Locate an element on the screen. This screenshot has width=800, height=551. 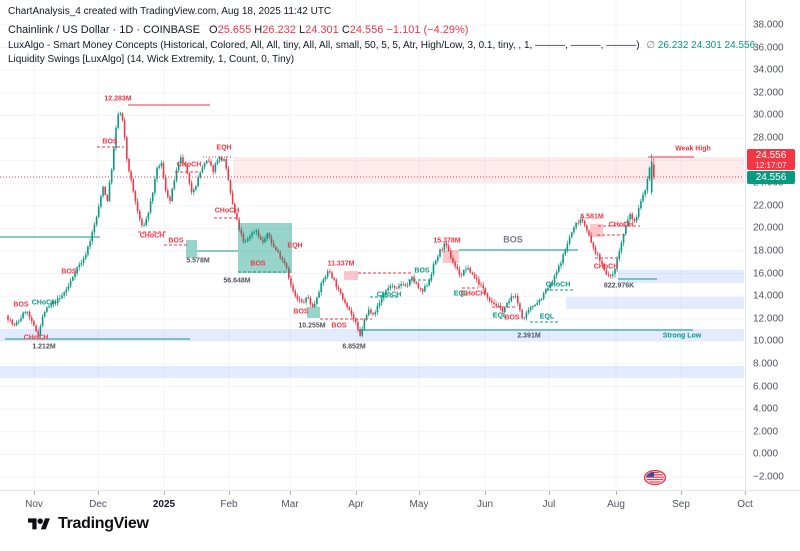
smc-label-12-283m: 12.283M is located at coordinates (118, 99).